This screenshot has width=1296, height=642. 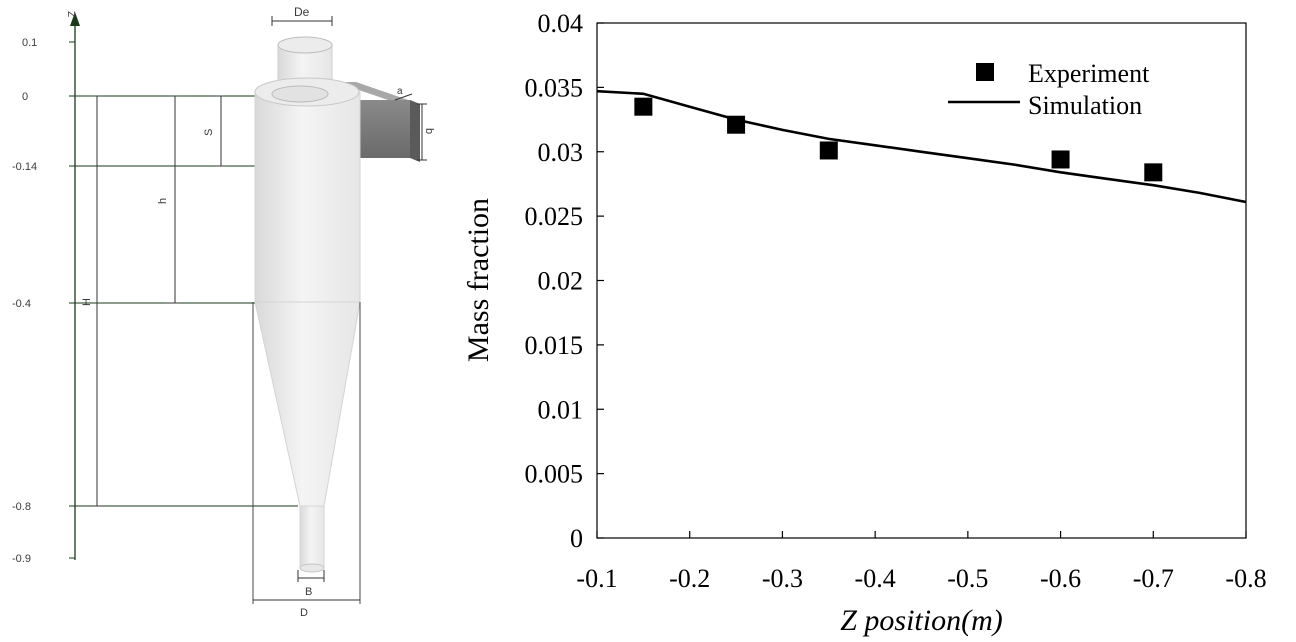 I want to click on dim-S: S, so click(x=214, y=131).